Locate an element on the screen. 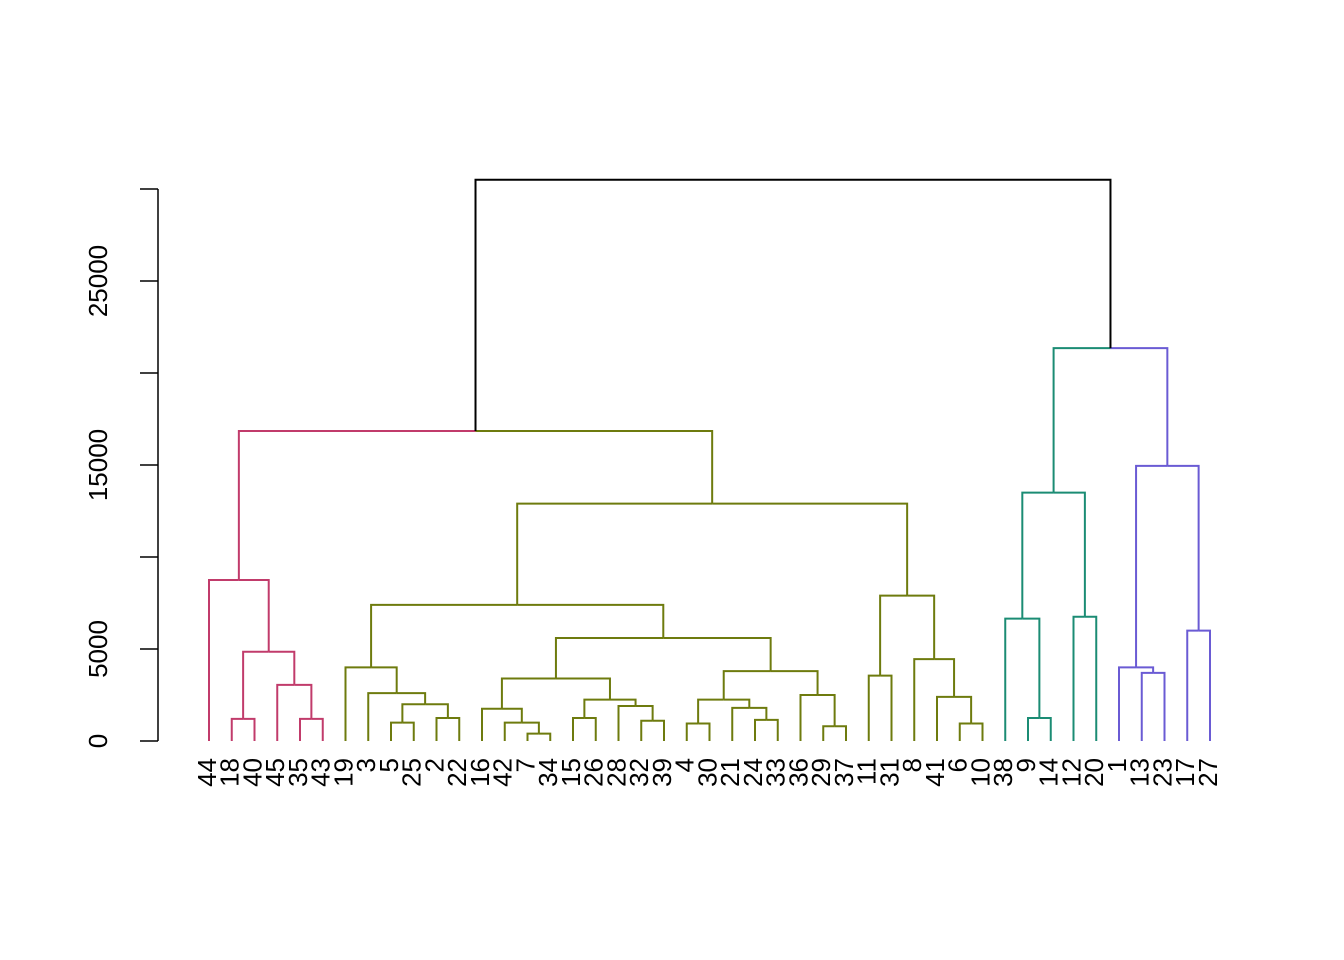 The width and height of the screenshot is (1344, 960). leaf-label: 18 is located at coordinates (230, 772).